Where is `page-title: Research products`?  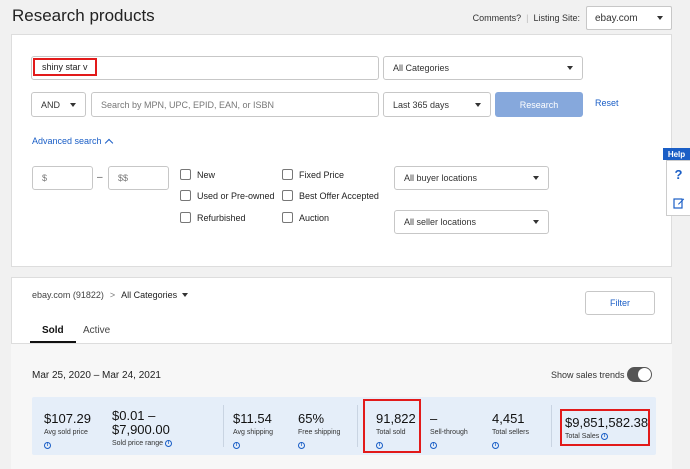 page-title: Research products is located at coordinates (83, 15).